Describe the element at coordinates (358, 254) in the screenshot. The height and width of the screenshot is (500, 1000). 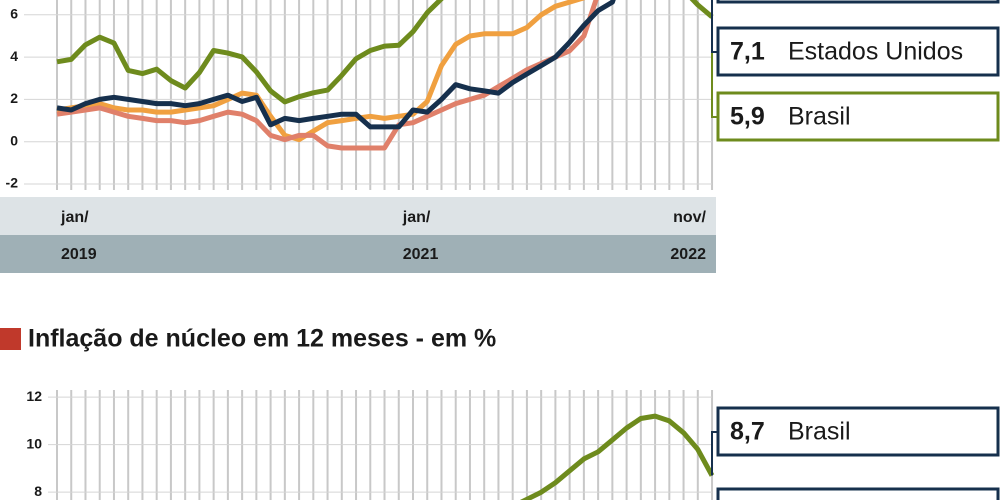
I see `year-band` at that location.